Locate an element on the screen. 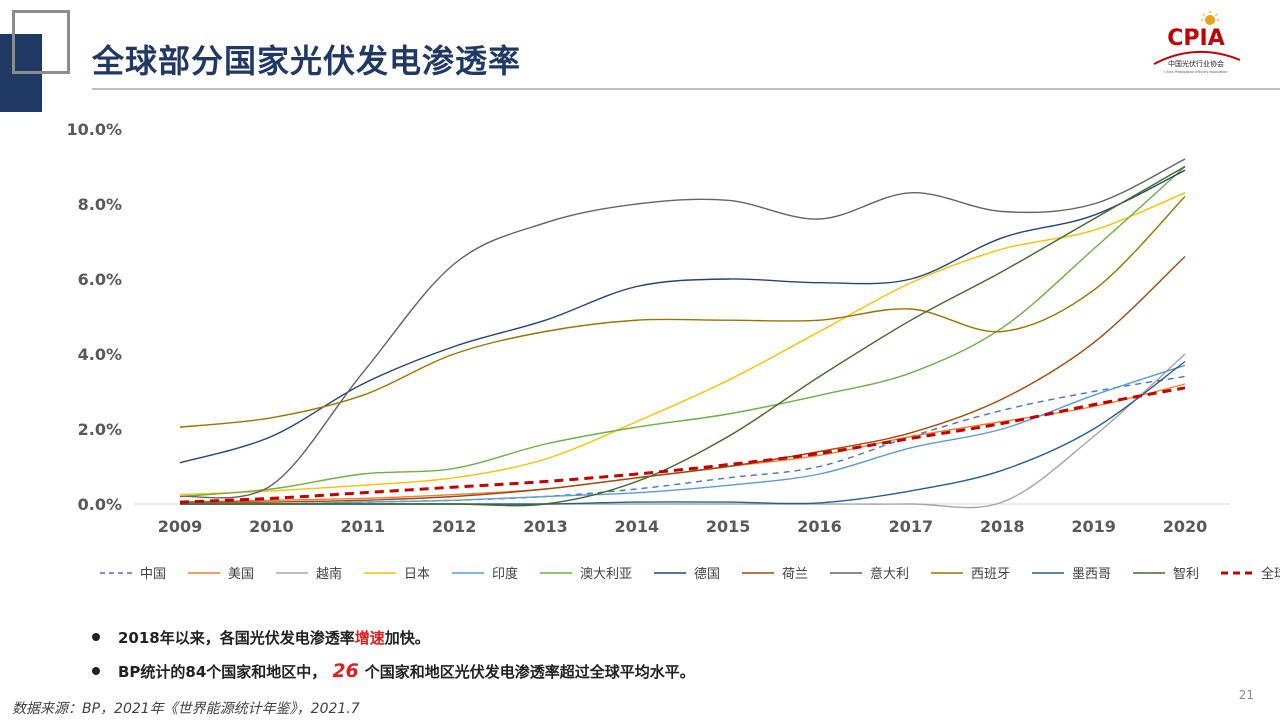  bullet-1-tail: 加快。 is located at coordinates (407, 637).